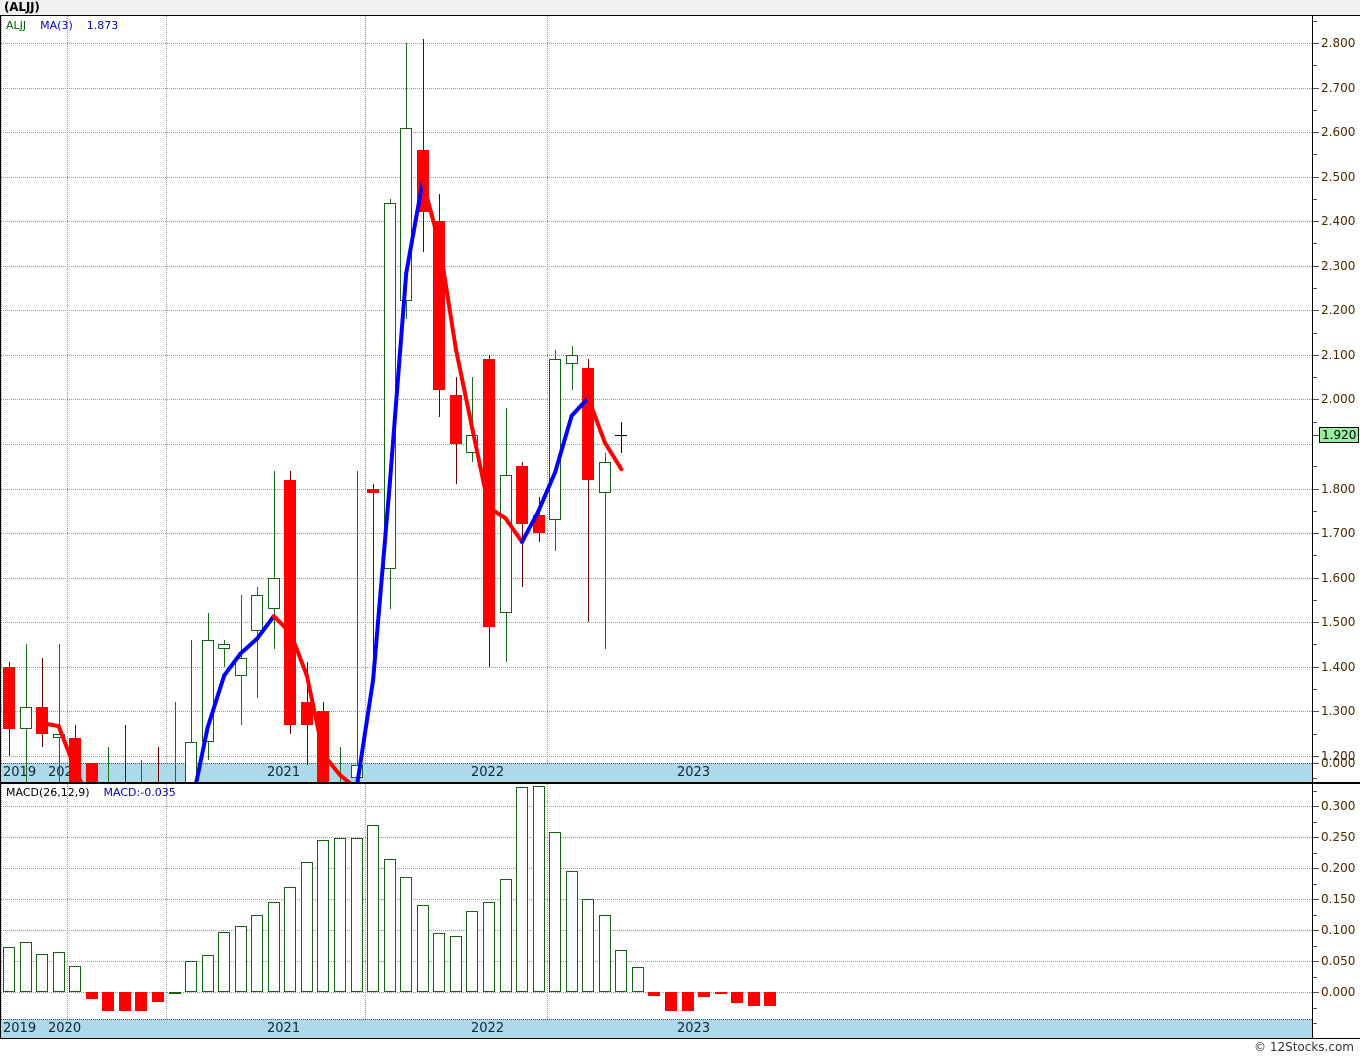 Image resolution: width=1360 pixels, height=1056 pixels. What do you see at coordinates (1338, 868) in the screenshot?
I see `macd-y-label: 0.200` at bounding box center [1338, 868].